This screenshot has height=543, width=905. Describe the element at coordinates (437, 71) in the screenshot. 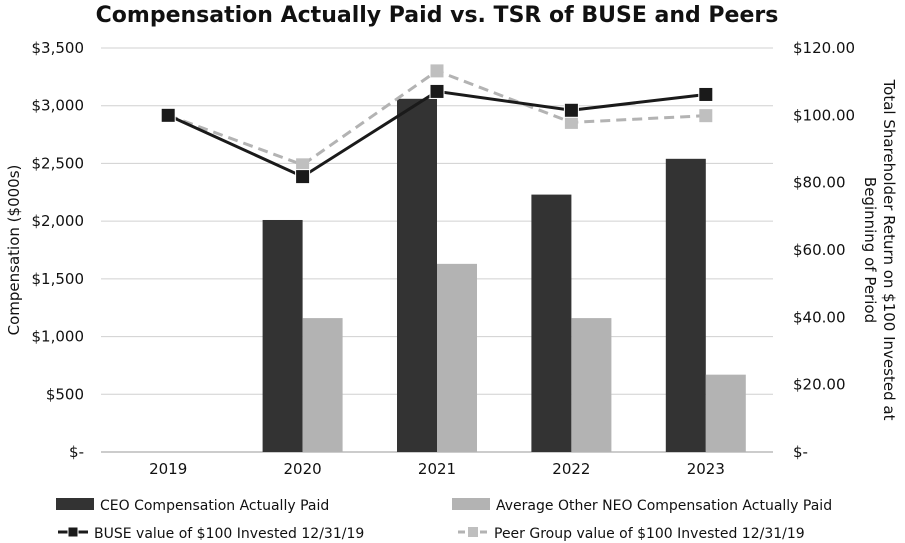

I see `marker-peer-2021` at that location.